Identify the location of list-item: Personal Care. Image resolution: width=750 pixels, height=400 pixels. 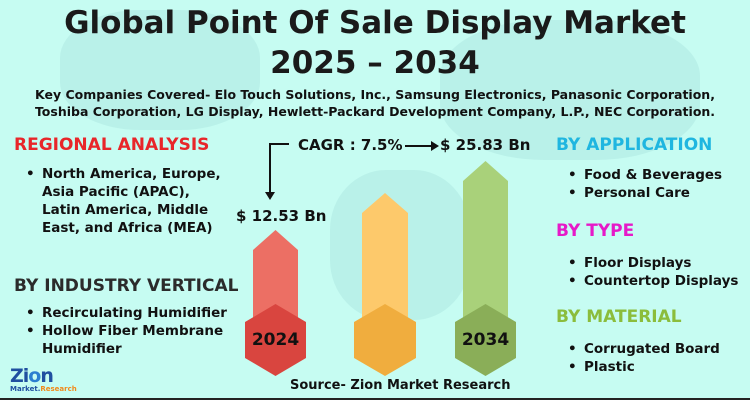
(656, 193).